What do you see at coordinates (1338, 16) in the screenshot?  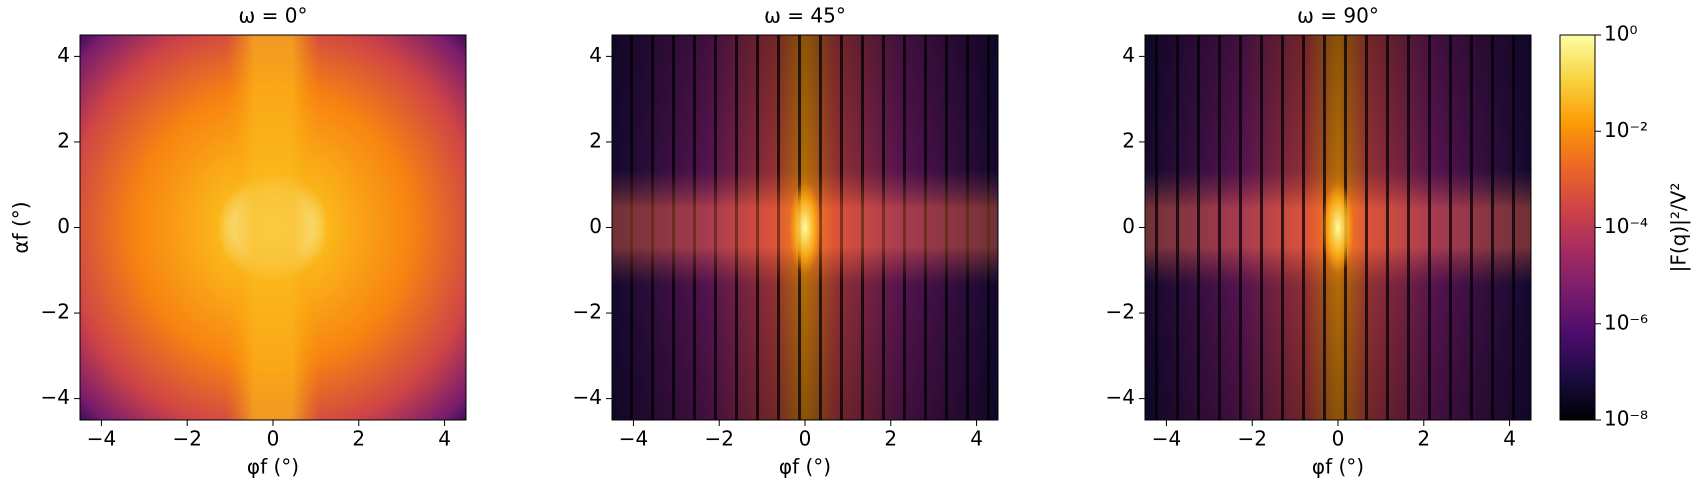 I see `panel-title: ω = 90°` at bounding box center [1338, 16].